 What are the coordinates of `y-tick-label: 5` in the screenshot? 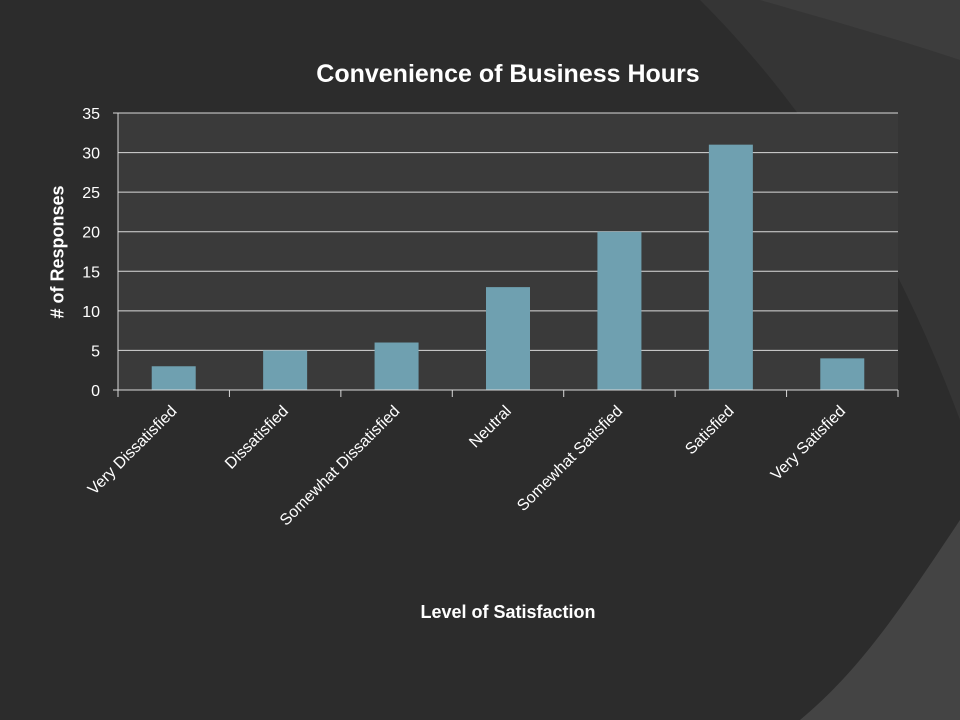 It's located at (95, 351).